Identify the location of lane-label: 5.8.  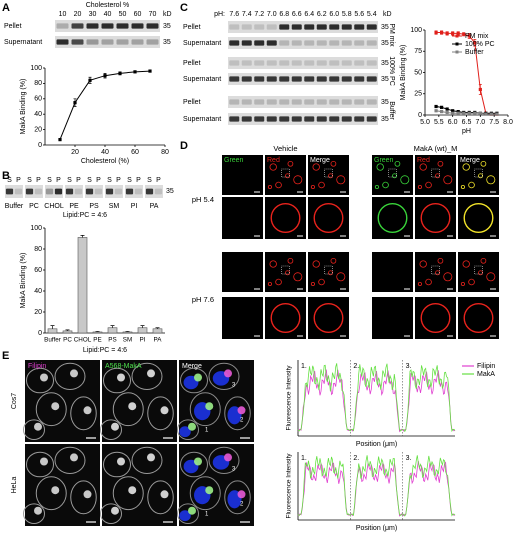
(347, 14).